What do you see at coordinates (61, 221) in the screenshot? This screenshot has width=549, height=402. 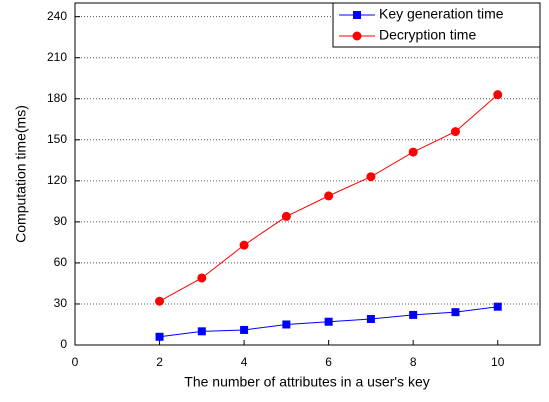 I see `y-tick-label: 90` at bounding box center [61, 221].